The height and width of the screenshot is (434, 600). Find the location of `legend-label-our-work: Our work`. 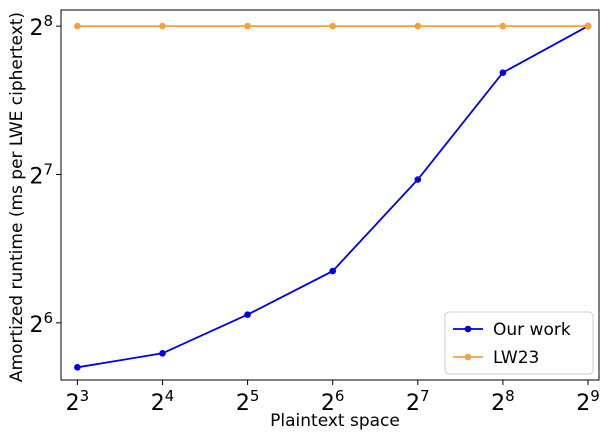

legend-label-our-work: Our work is located at coordinates (532, 330).